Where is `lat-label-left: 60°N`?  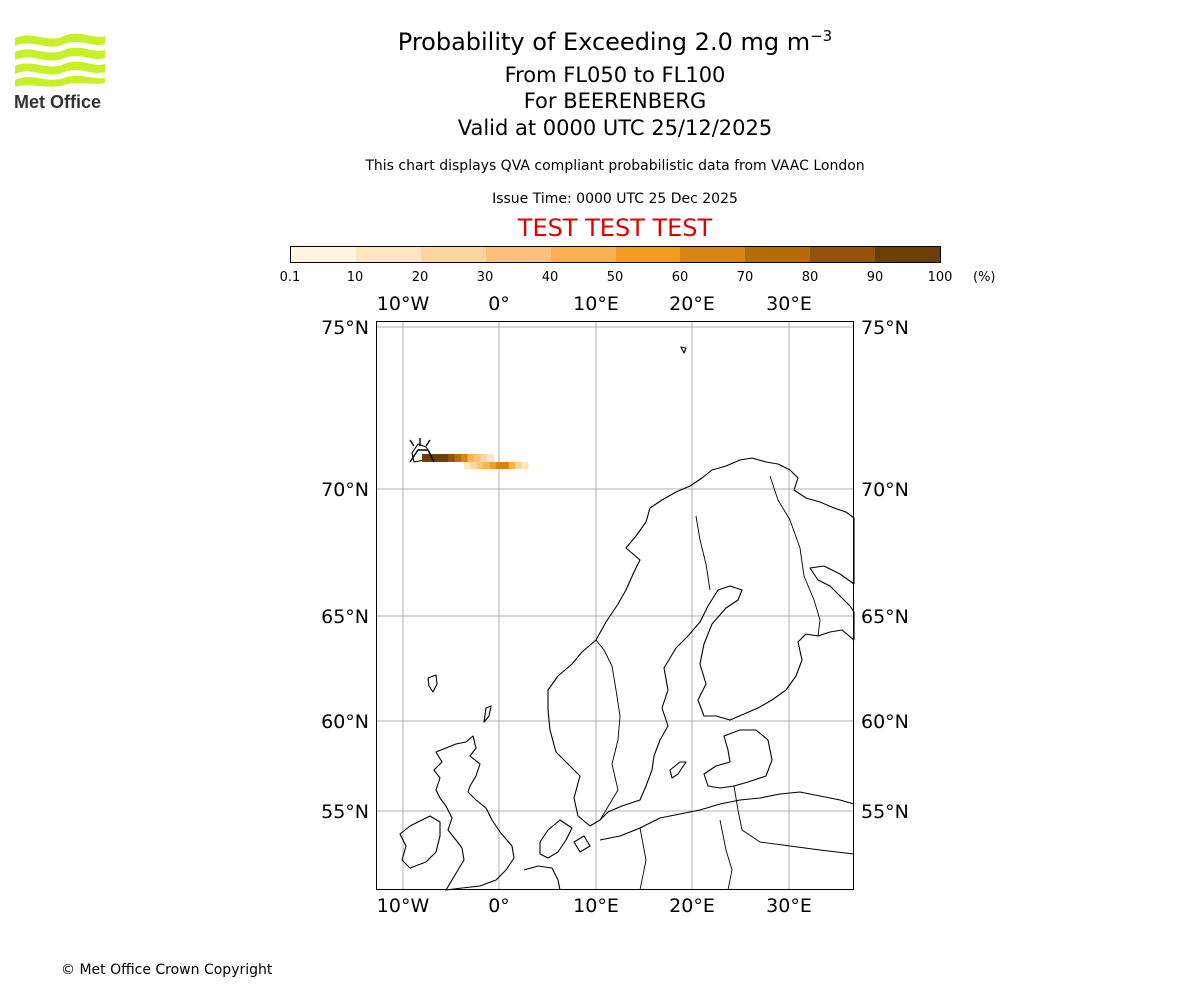 lat-label-left: 60°N is located at coordinates (345, 722).